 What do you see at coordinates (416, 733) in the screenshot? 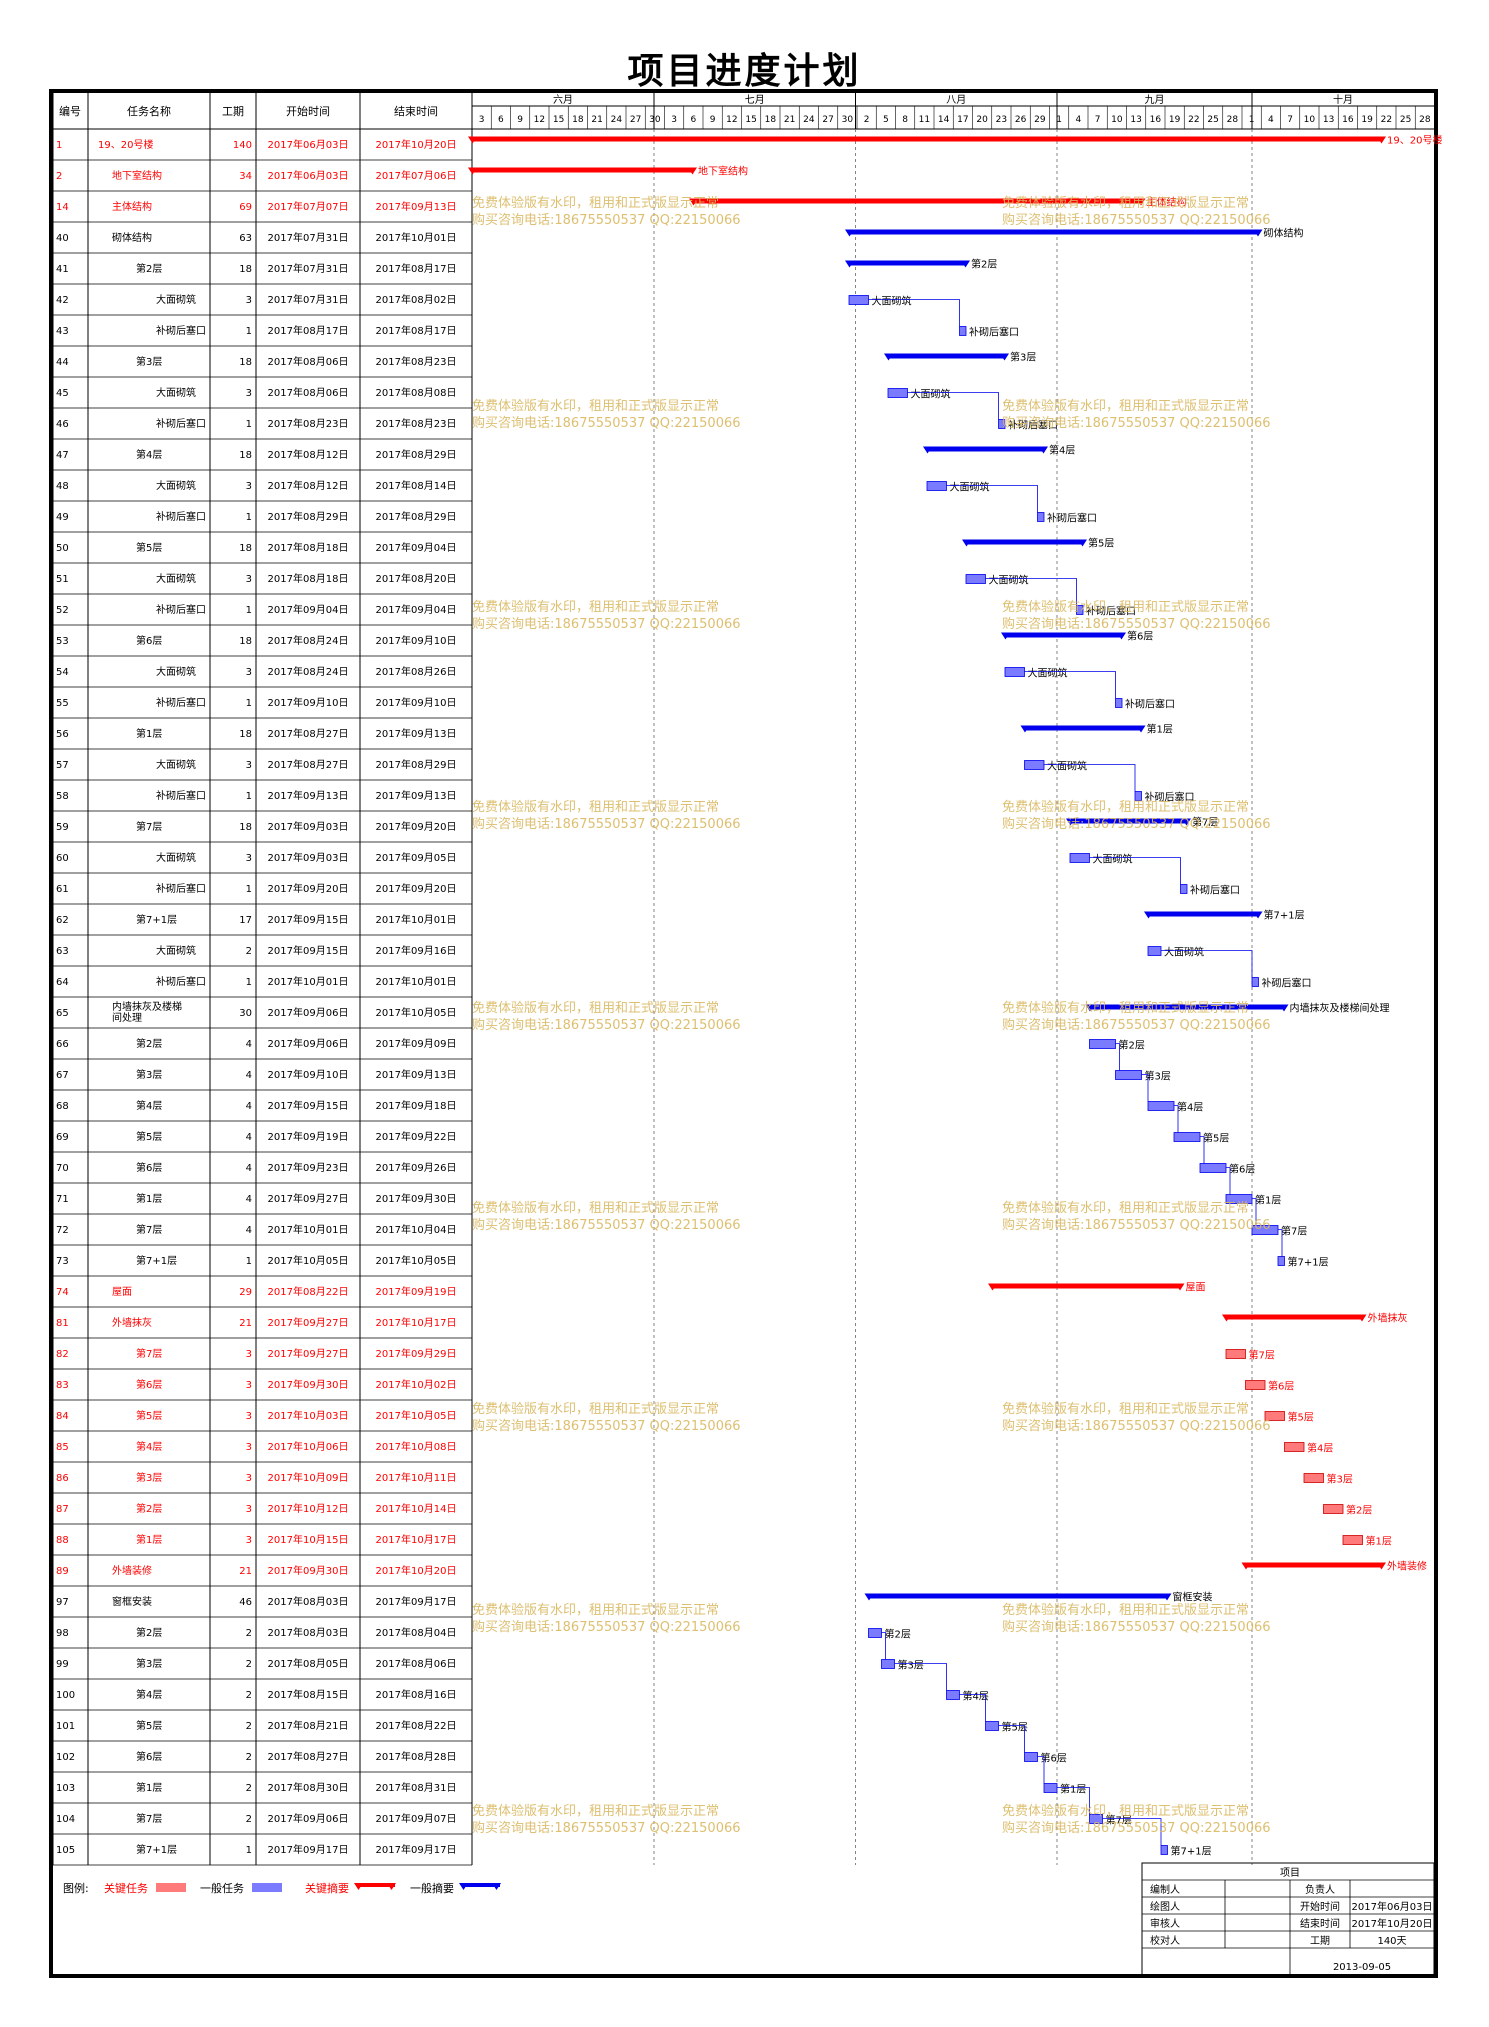
I see `task-end: 2017年09月13日` at bounding box center [416, 733].